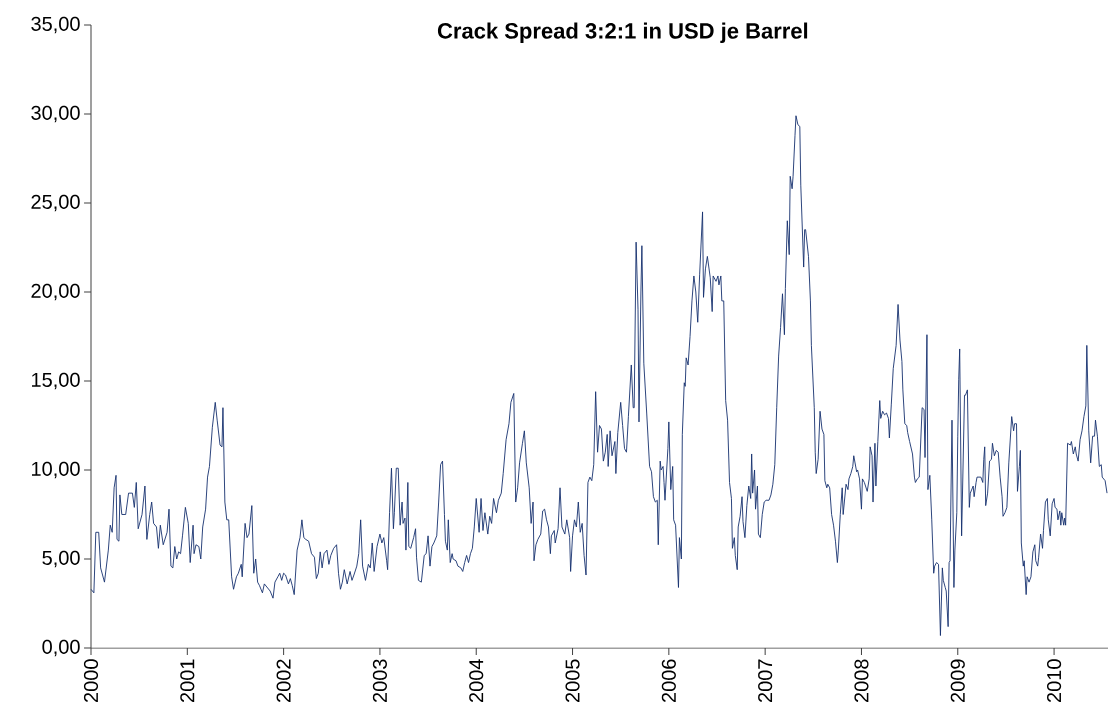  I want to click on x-tick-label: 2007, so click(765, 681).